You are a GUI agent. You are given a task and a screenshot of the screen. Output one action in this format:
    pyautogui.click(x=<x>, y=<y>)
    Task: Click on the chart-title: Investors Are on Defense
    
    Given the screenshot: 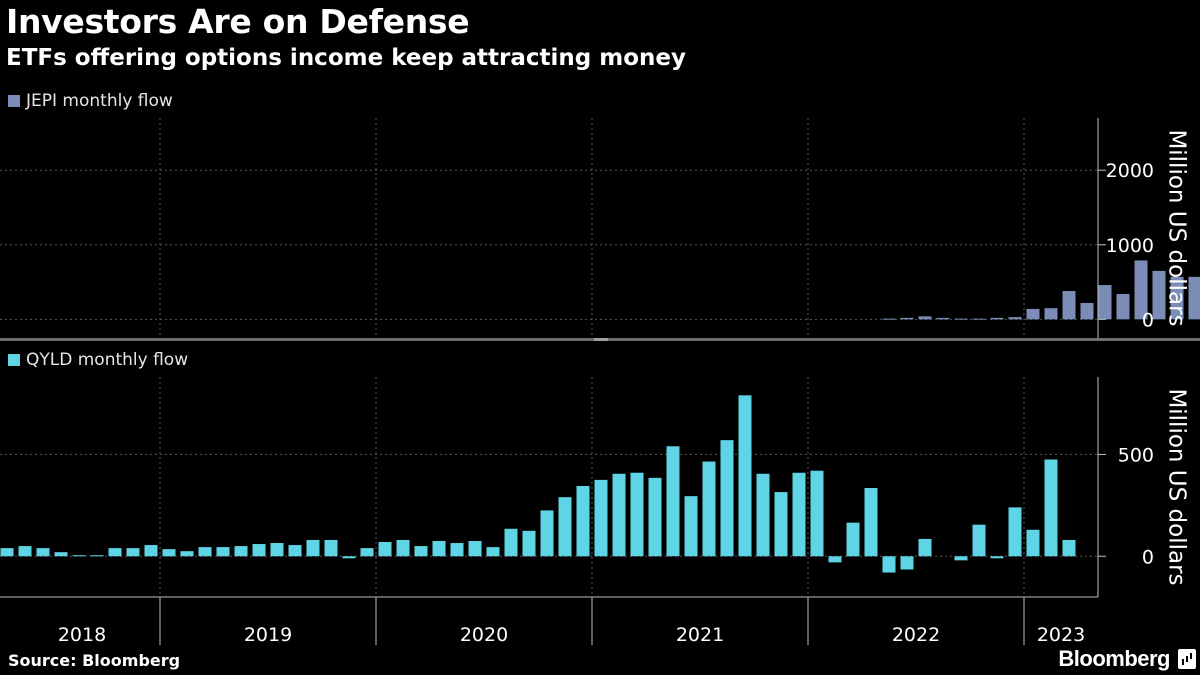 What is the action you would take?
    pyautogui.click(x=238, y=21)
    